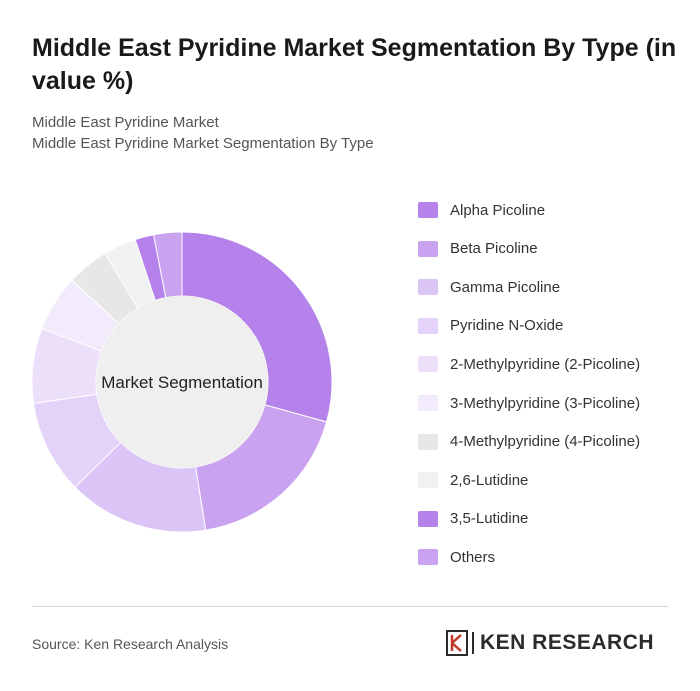 The width and height of the screenshot is (700, 691). I want to click on legend-item: Alpha Picoline, so click(481, 210).